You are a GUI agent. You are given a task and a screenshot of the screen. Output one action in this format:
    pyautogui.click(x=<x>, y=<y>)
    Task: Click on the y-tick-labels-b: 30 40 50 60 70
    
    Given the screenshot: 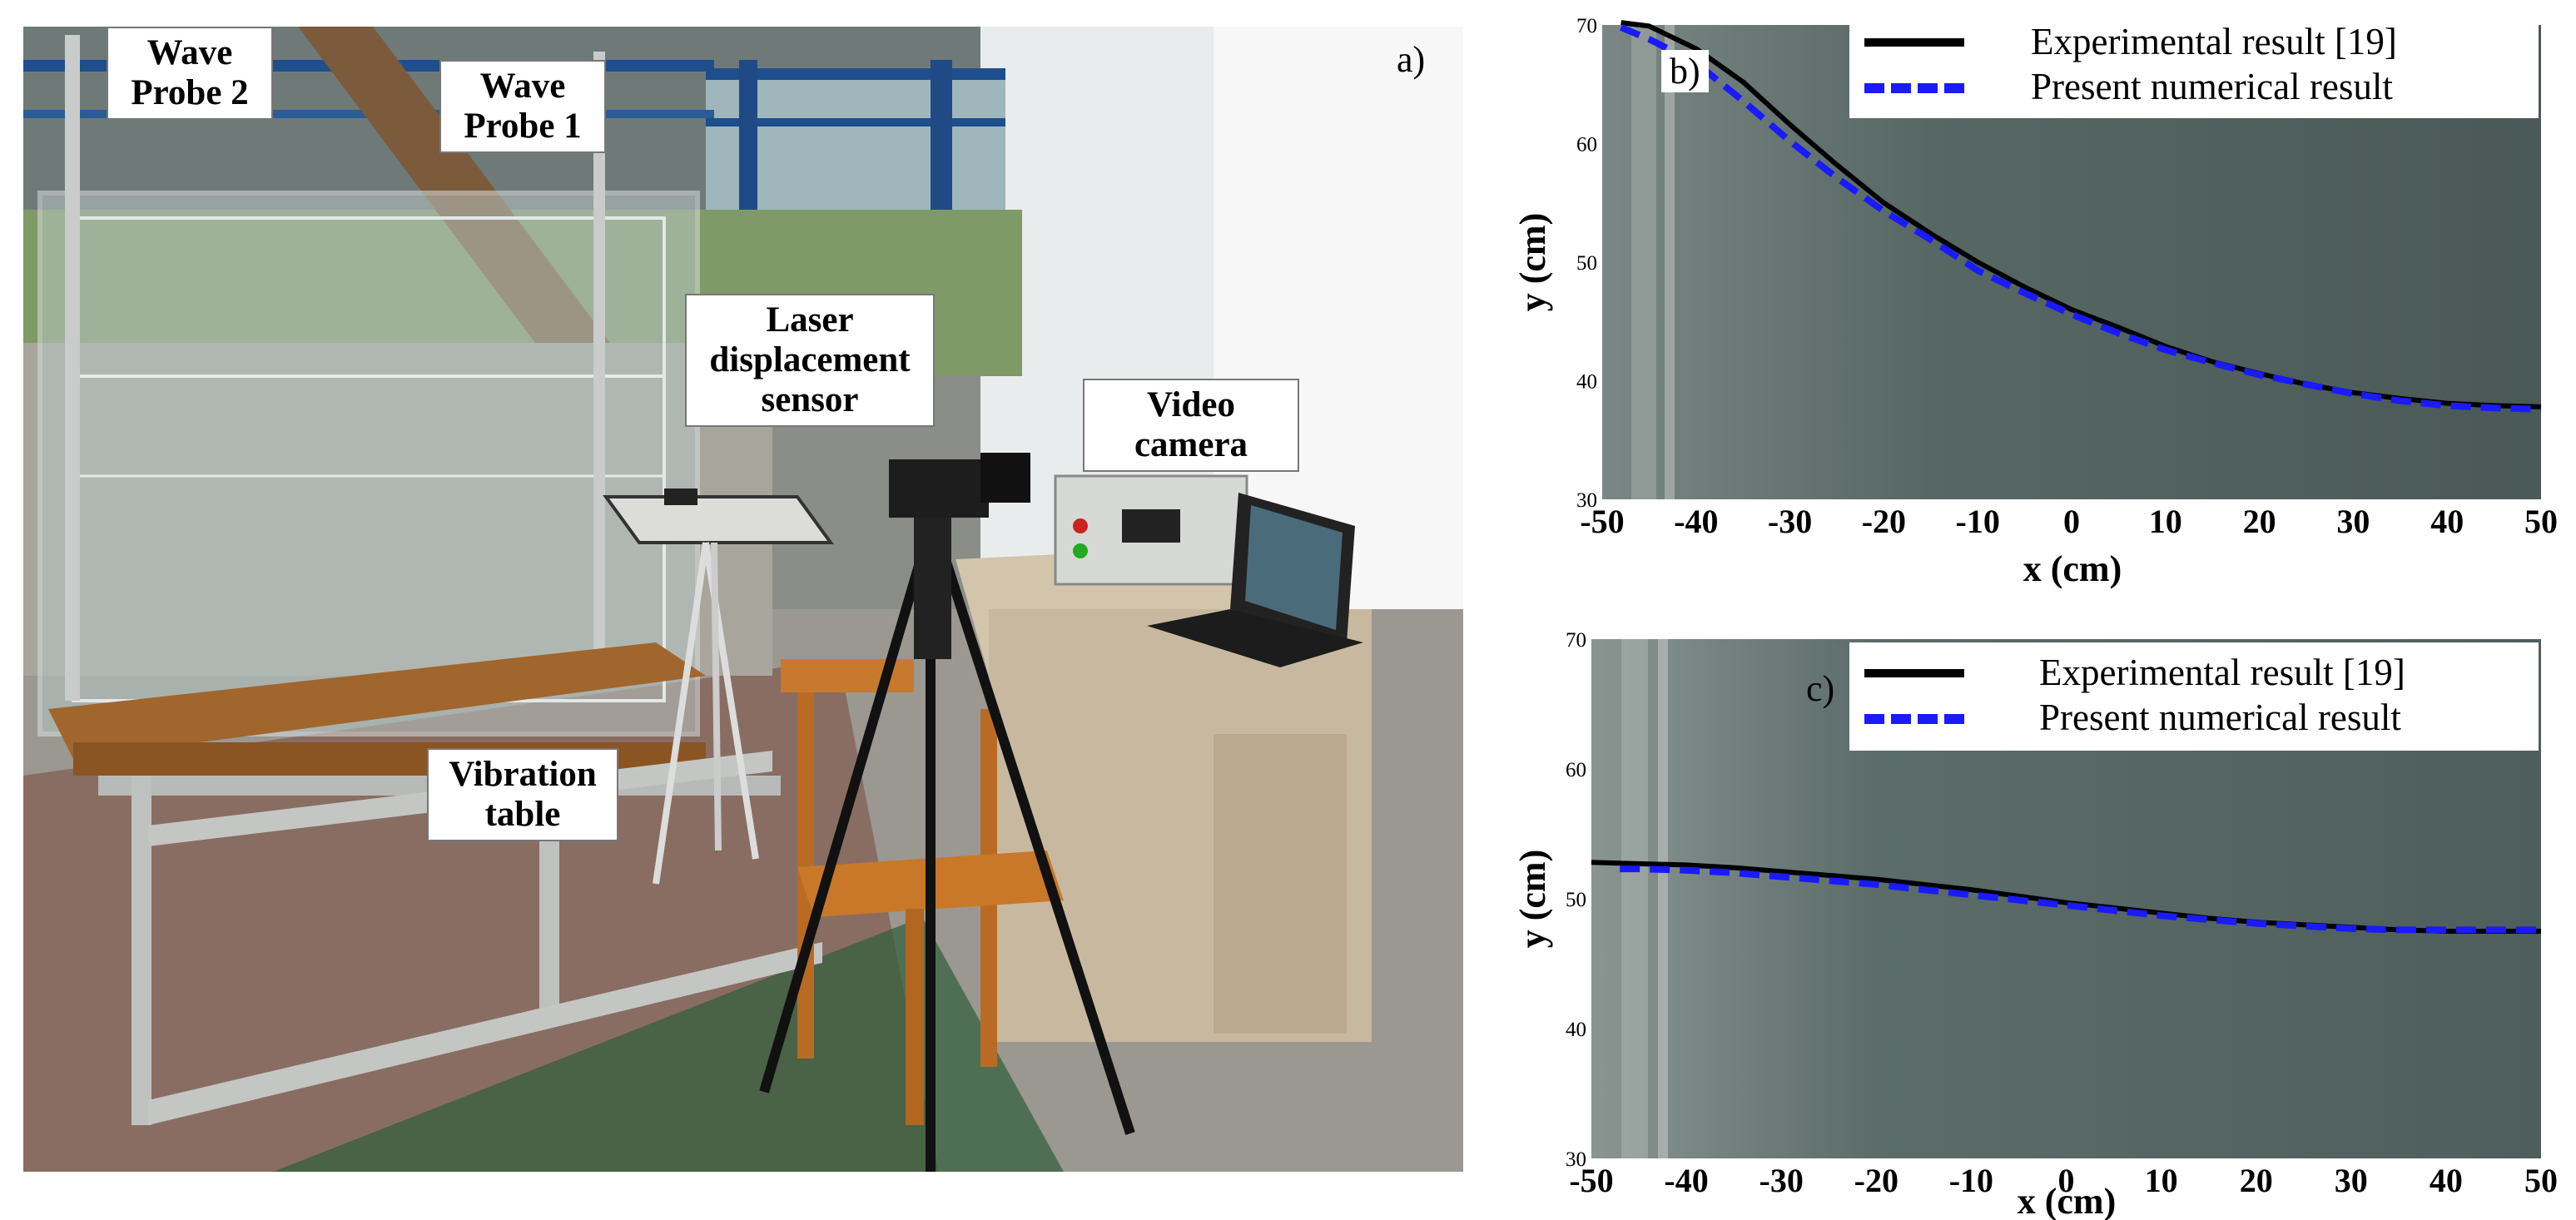 What is the action you would take?
    pyautogui.click(x=1586, y=263)
    